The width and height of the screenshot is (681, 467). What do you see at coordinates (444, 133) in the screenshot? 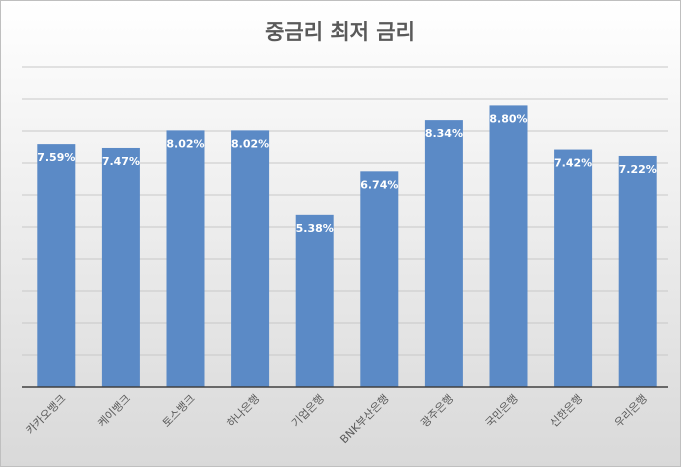
I see `data-label: 8.34%` at bounding box center [444, 133].